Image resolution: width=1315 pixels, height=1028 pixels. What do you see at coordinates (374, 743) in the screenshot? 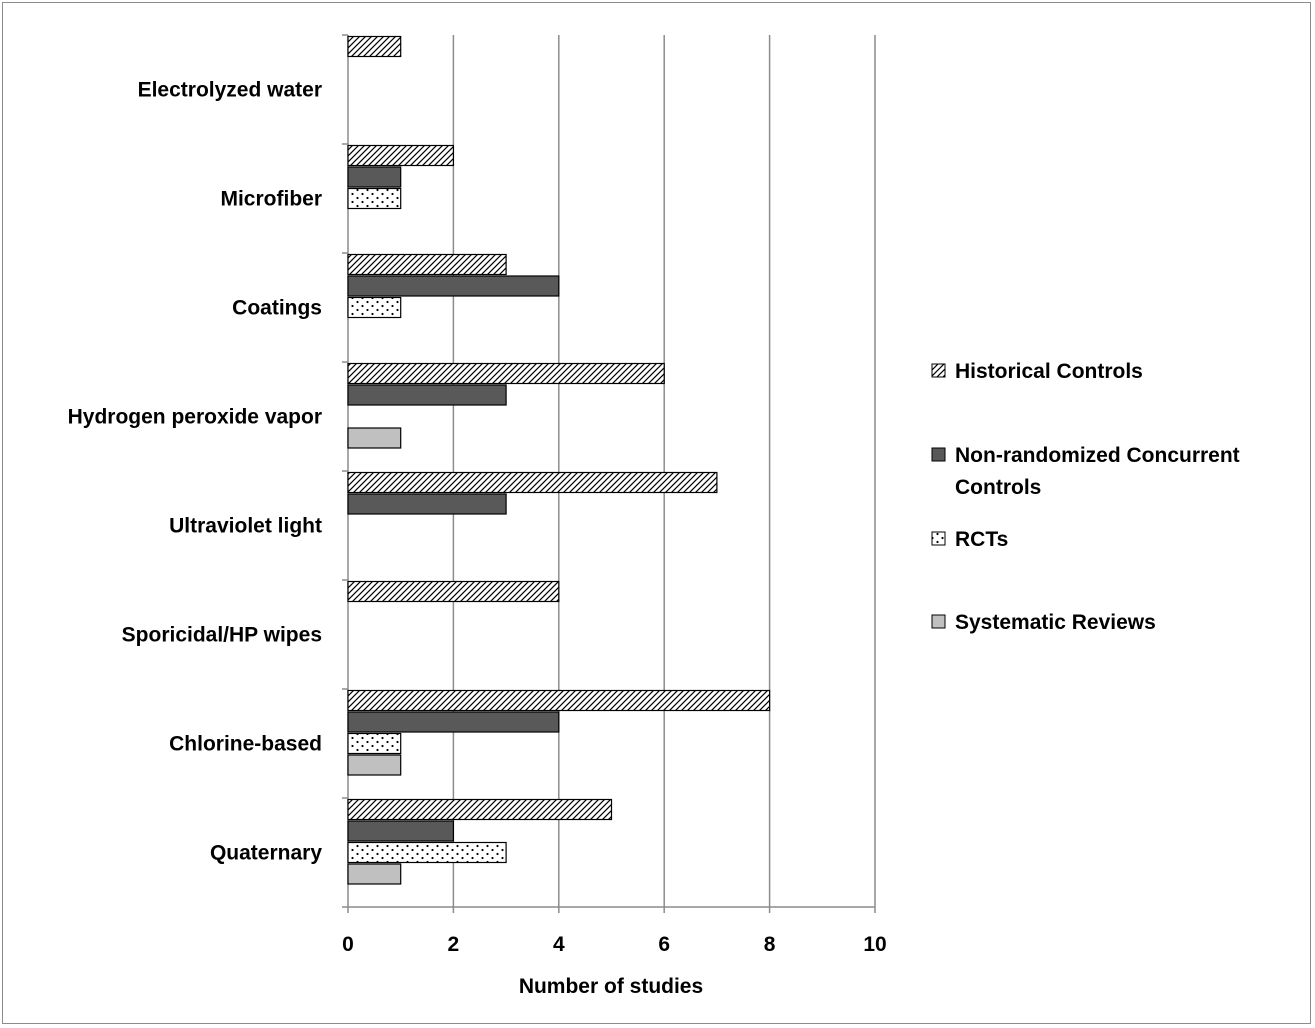
I see `bar-rcts-chlorine-based` at bounding box center [374, 743].